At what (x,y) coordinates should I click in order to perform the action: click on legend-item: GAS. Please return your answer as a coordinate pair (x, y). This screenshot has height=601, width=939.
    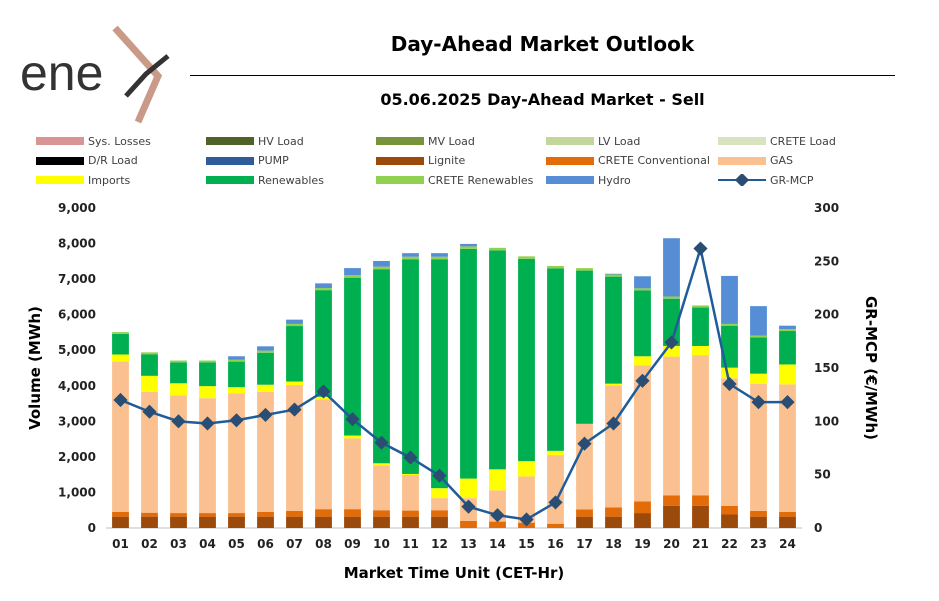
    Looking at the image, I should click on (755, 161).